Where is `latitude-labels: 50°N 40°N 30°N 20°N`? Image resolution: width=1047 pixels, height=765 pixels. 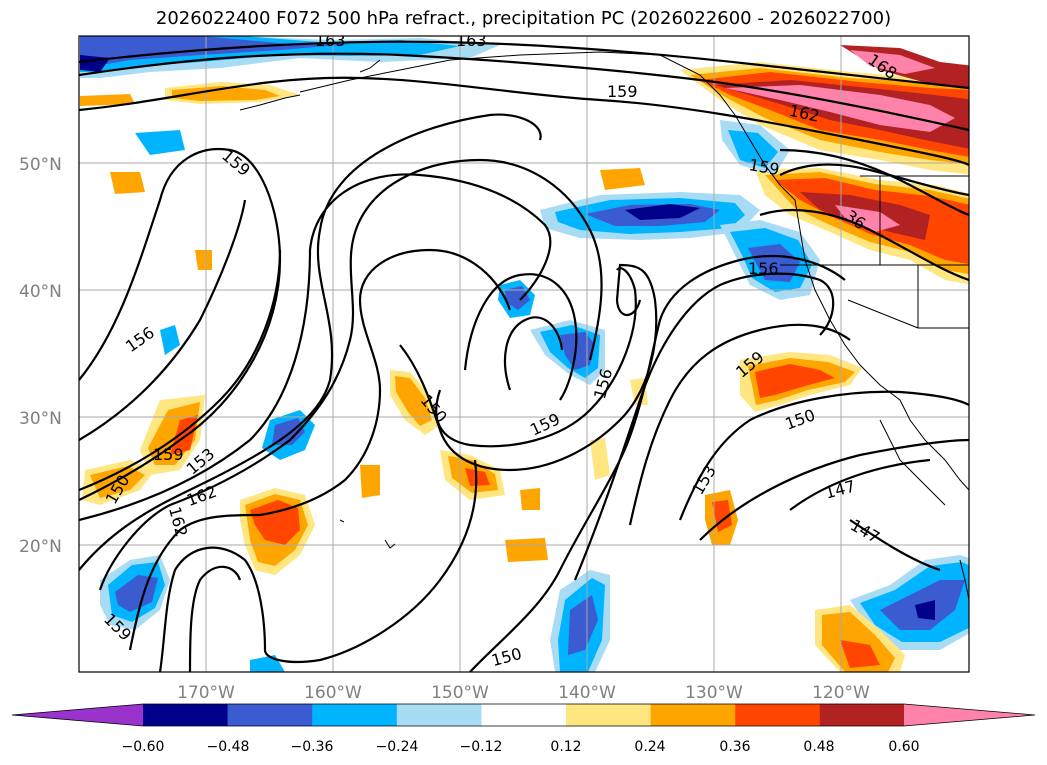
latitude-labels: 50°N 40°N 30°N 20°N is located at coordinates (40, 356).